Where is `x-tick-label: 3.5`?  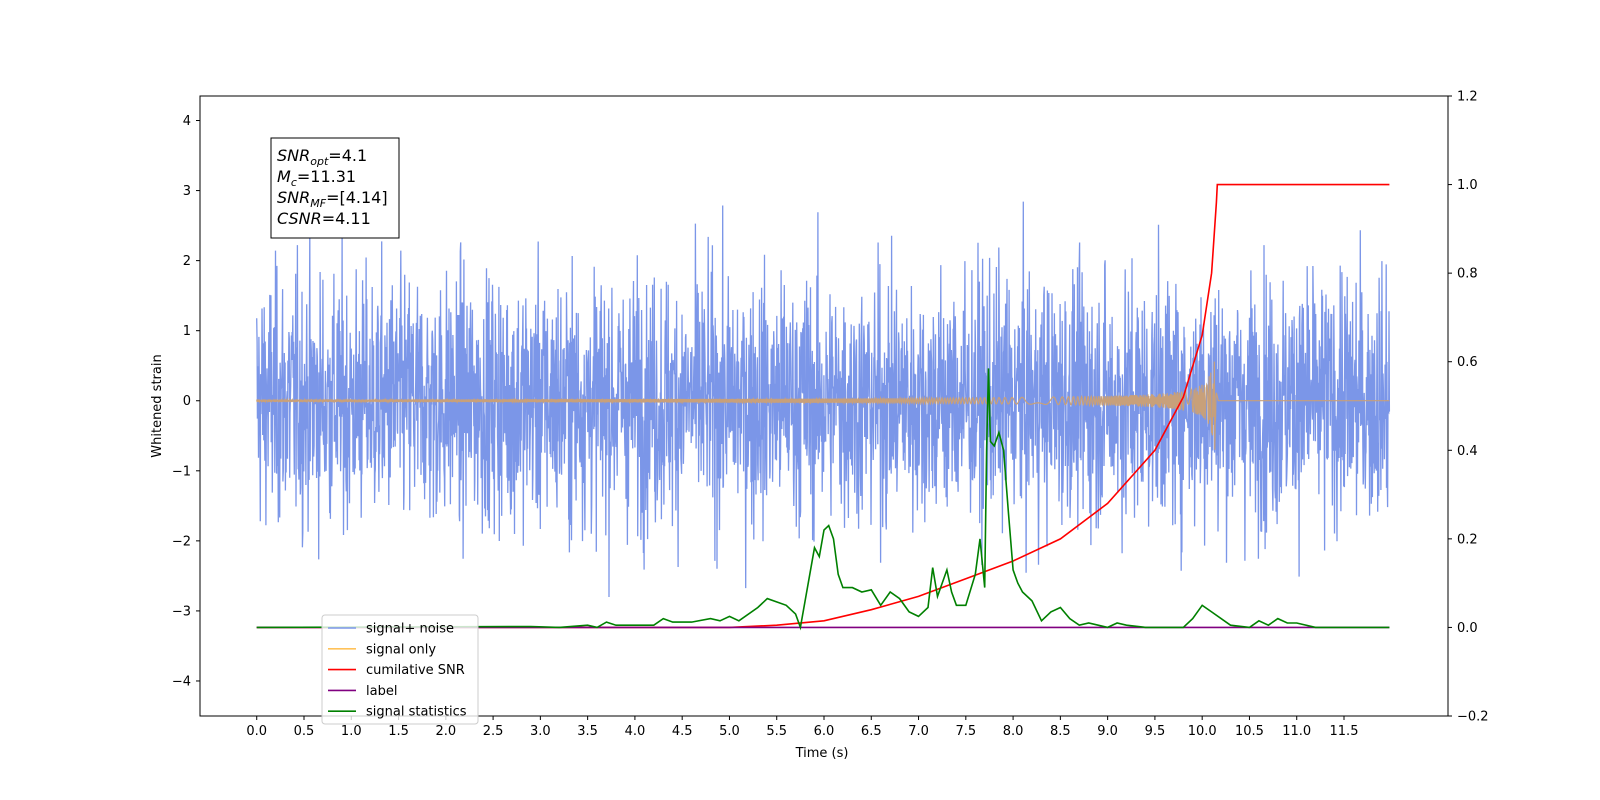 x-tick-label: 3.5 is located at coordinates (587, 731).